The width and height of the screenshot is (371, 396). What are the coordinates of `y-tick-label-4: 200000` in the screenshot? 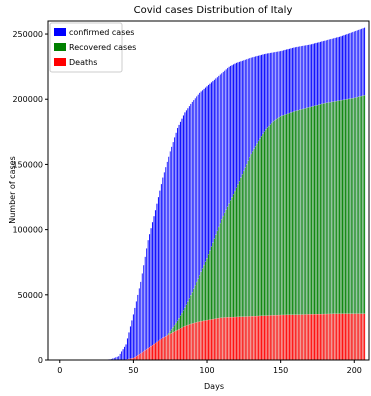 It's located at (27, 99).